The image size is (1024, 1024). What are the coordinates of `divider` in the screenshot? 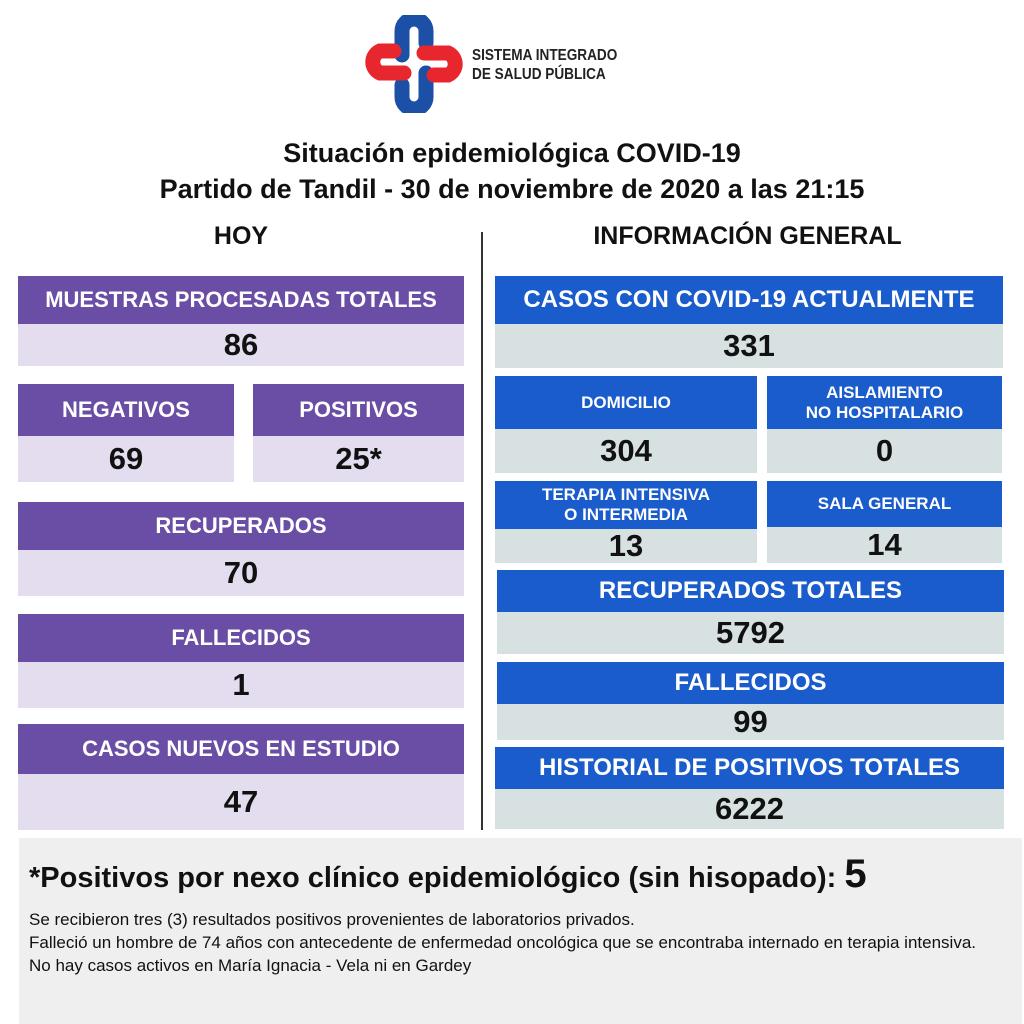 It's located at (482, 531).